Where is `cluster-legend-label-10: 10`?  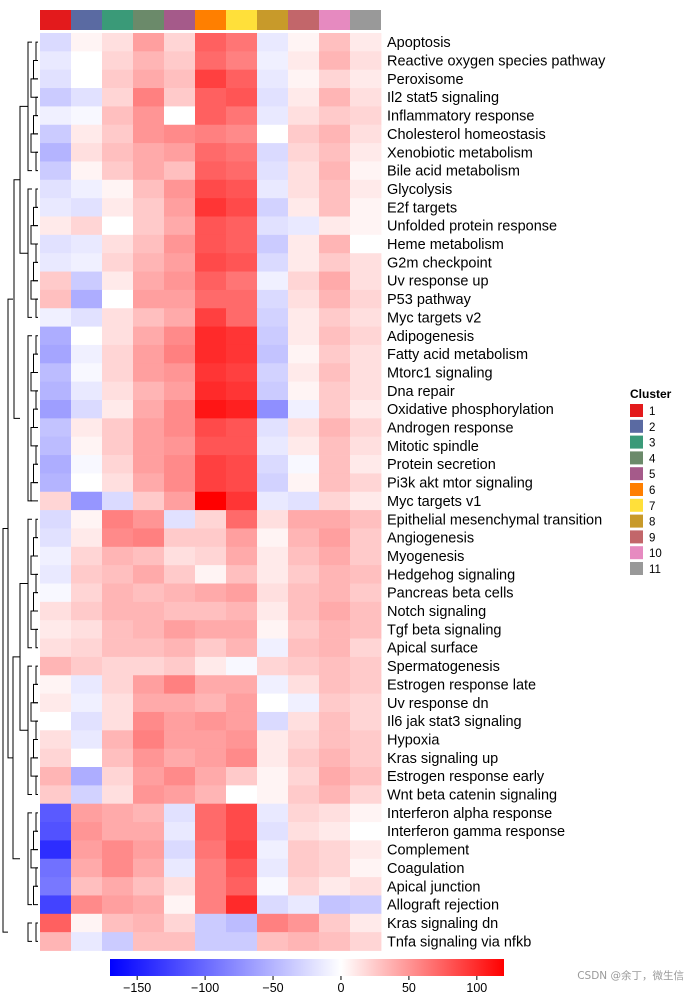 cluster-legend-label-10: 10 is located at coordinates (655, 554).